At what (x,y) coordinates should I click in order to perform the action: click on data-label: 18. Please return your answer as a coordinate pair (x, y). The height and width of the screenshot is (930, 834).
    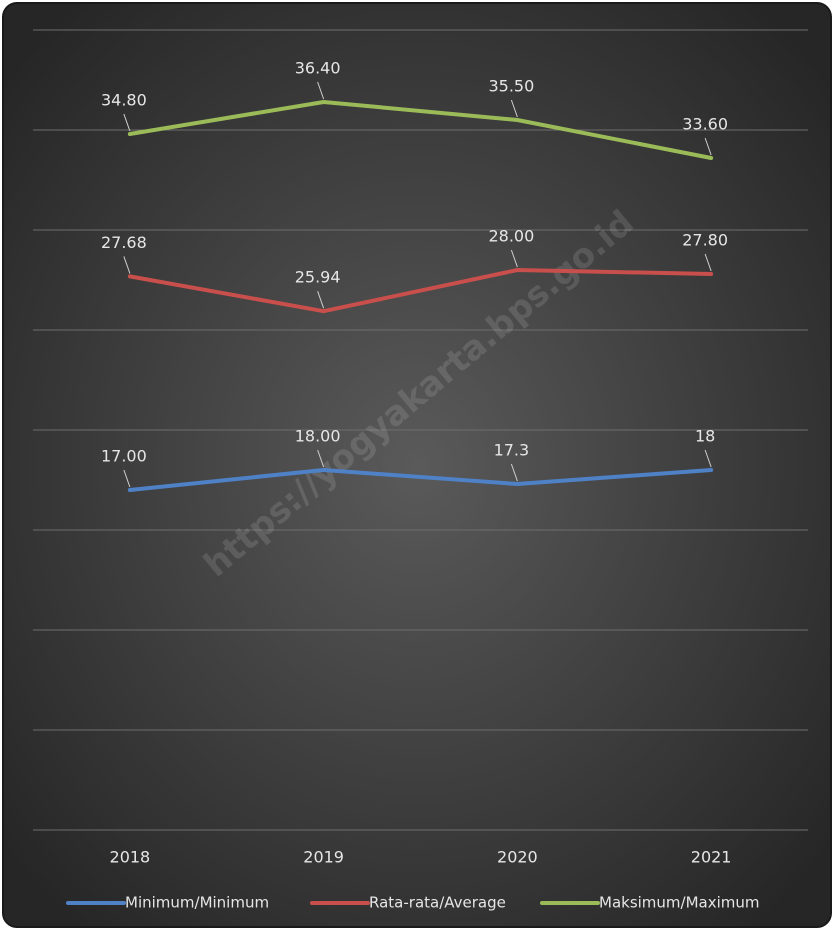
    Looking at the image, I should click on (705, 436).